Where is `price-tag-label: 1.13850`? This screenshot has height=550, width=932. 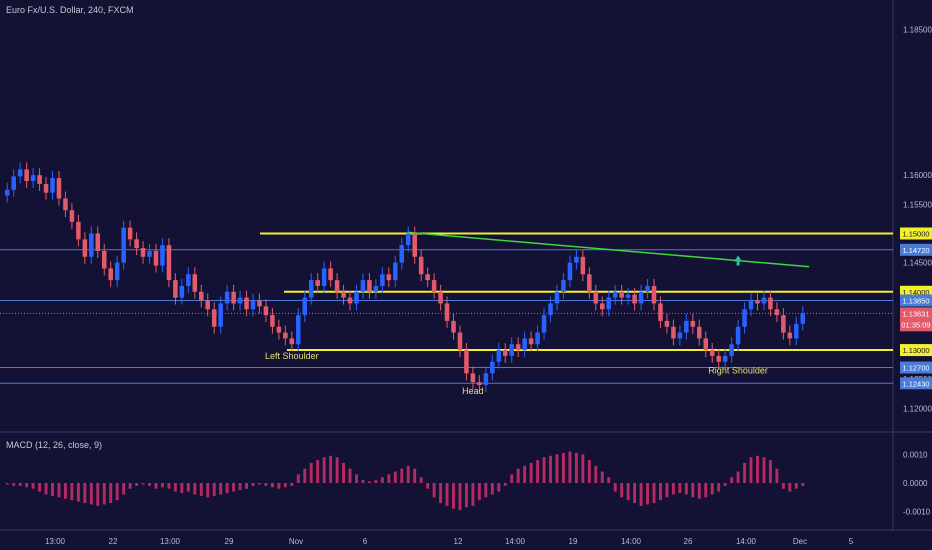
price-tag-label: 1.13850 is located at coordinates (915, 301).